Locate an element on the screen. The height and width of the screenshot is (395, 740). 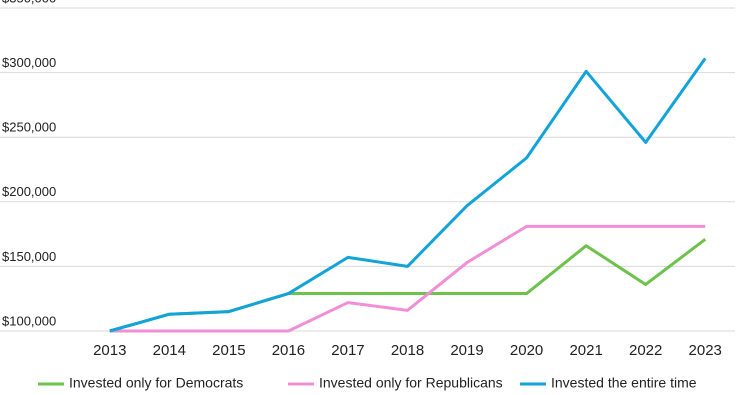
x-tick-label: 2023 is located at coordinates (705, 350).